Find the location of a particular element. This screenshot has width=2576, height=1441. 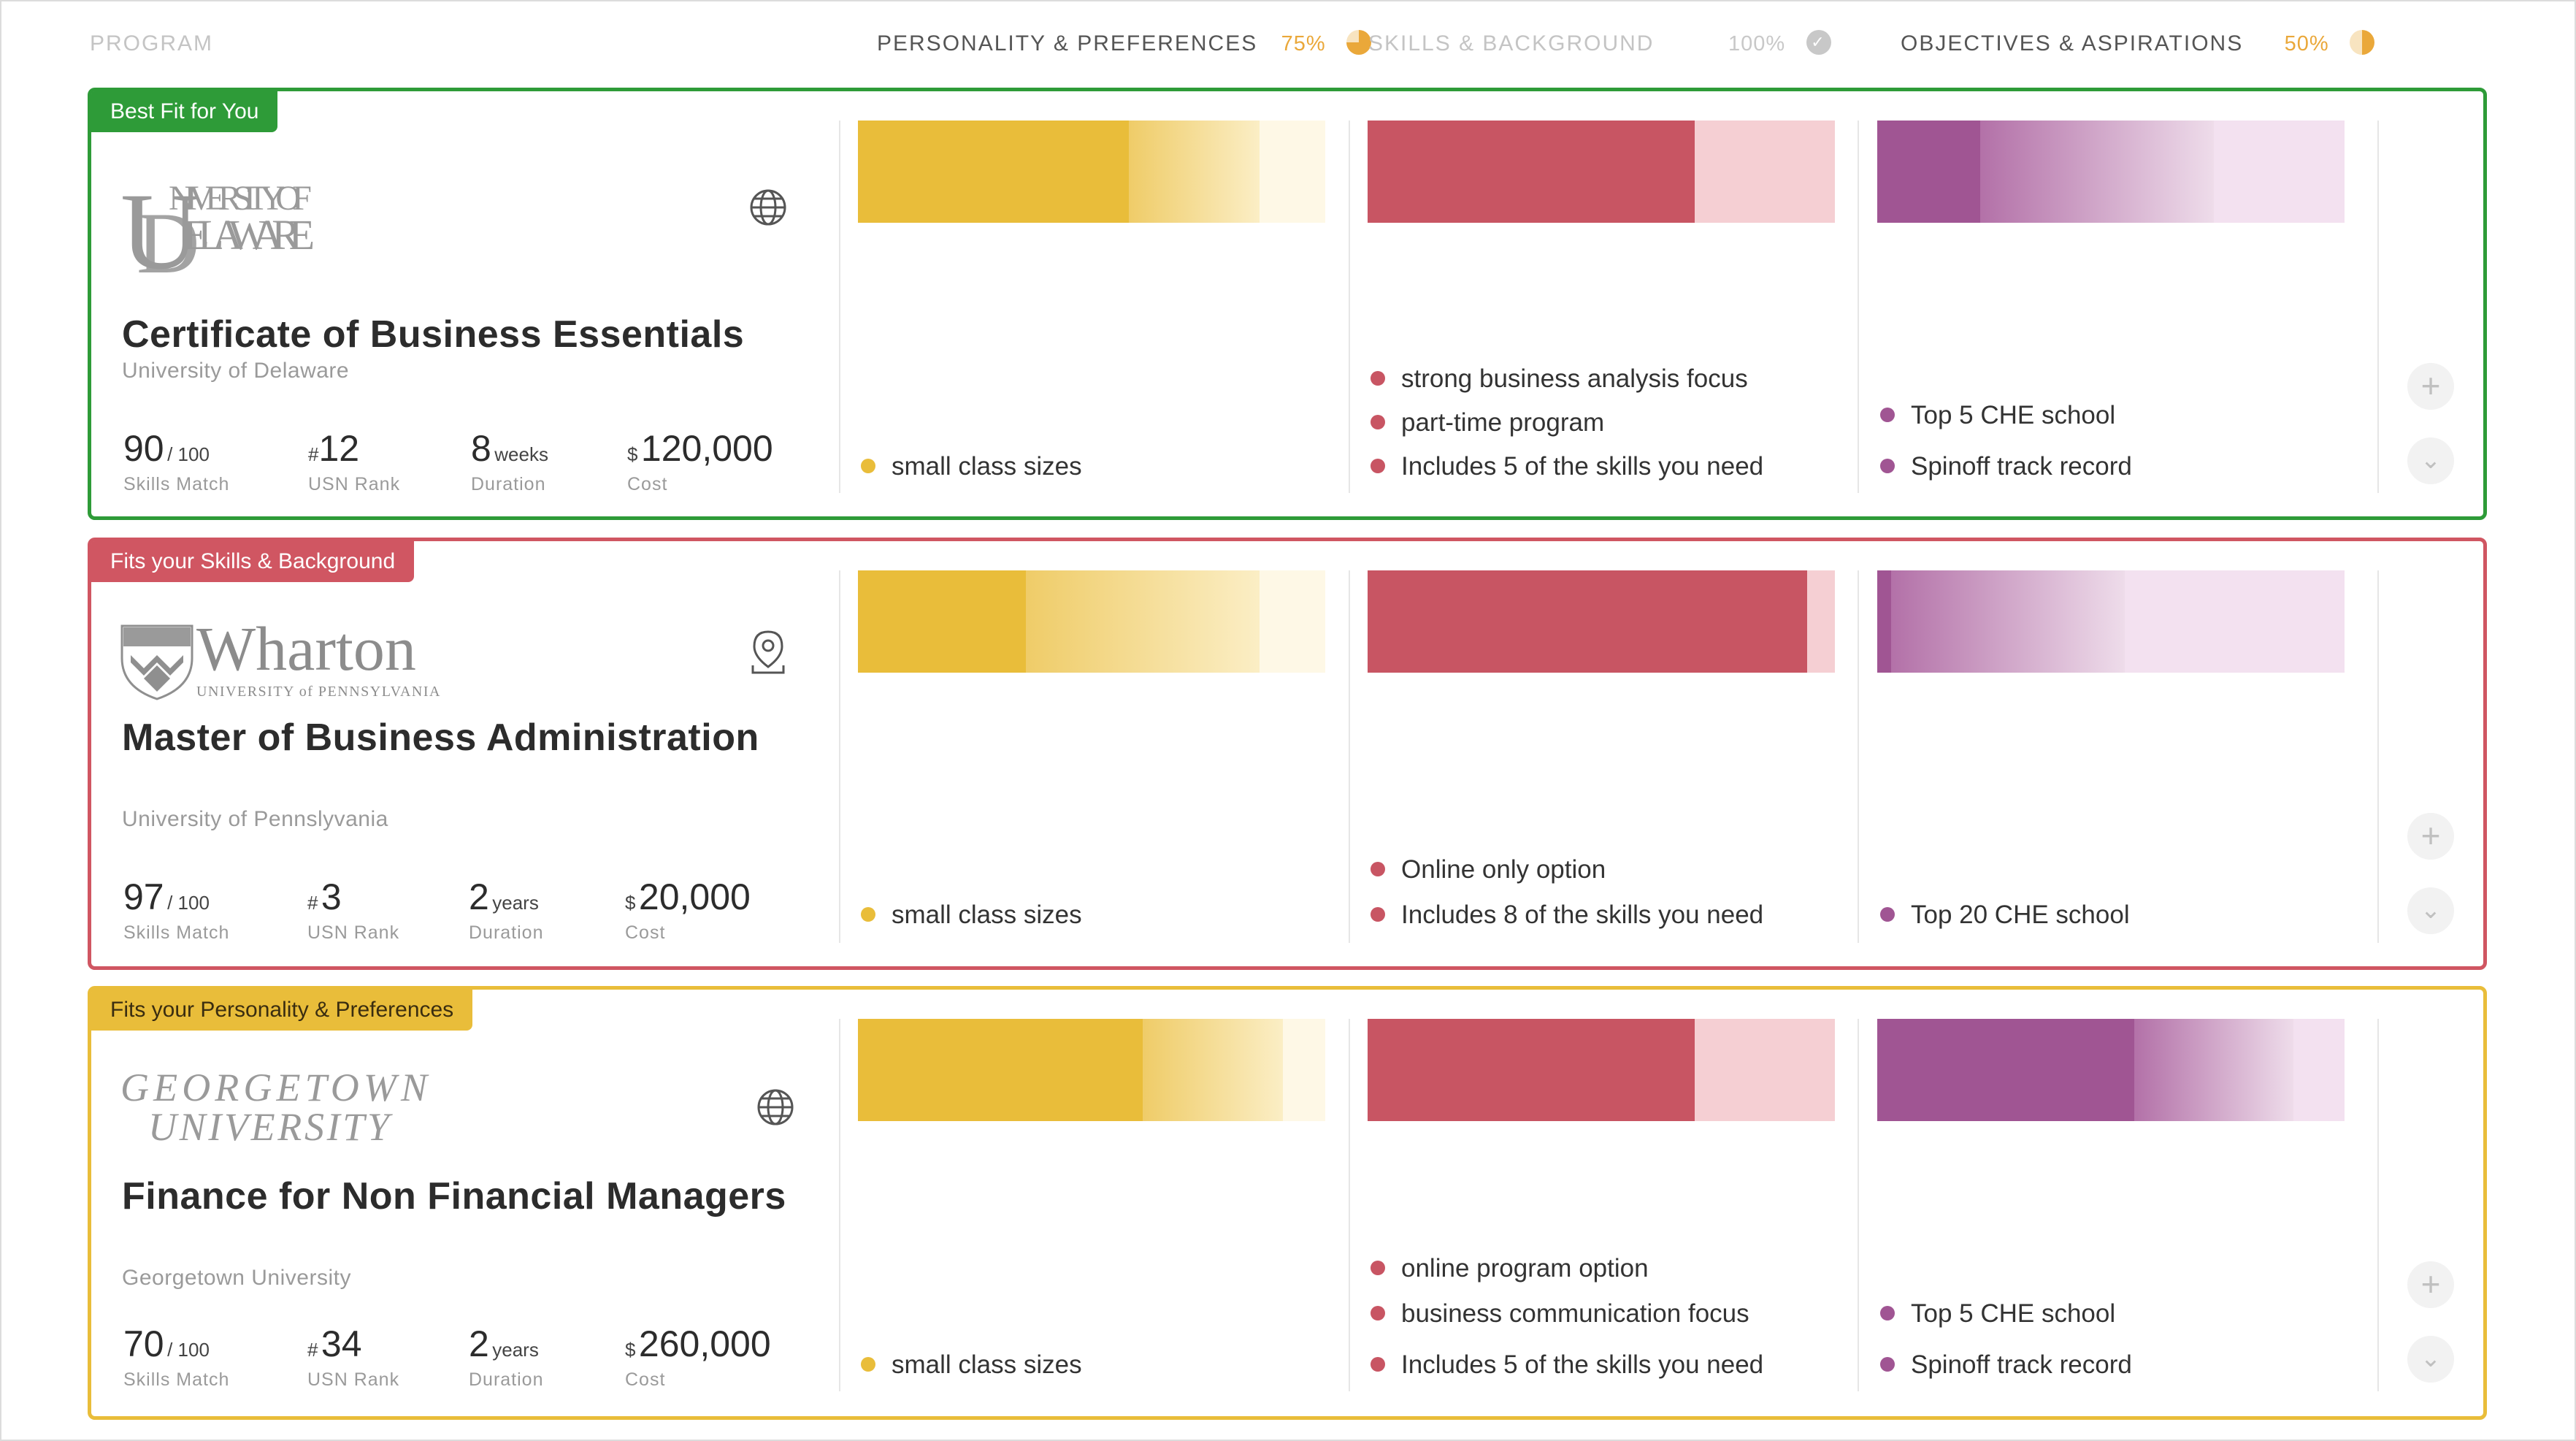

bullet-item: part-time program is located at coordinates (1487, 423).